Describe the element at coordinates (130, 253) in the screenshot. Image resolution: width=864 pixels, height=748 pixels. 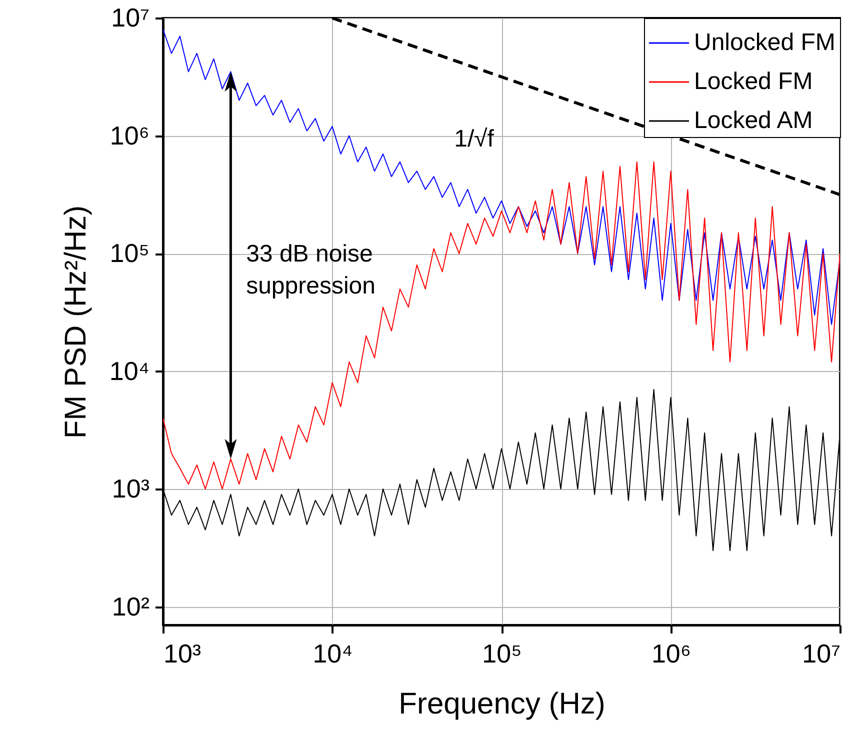
I see `y-tick-label: 10⁵` at that location.